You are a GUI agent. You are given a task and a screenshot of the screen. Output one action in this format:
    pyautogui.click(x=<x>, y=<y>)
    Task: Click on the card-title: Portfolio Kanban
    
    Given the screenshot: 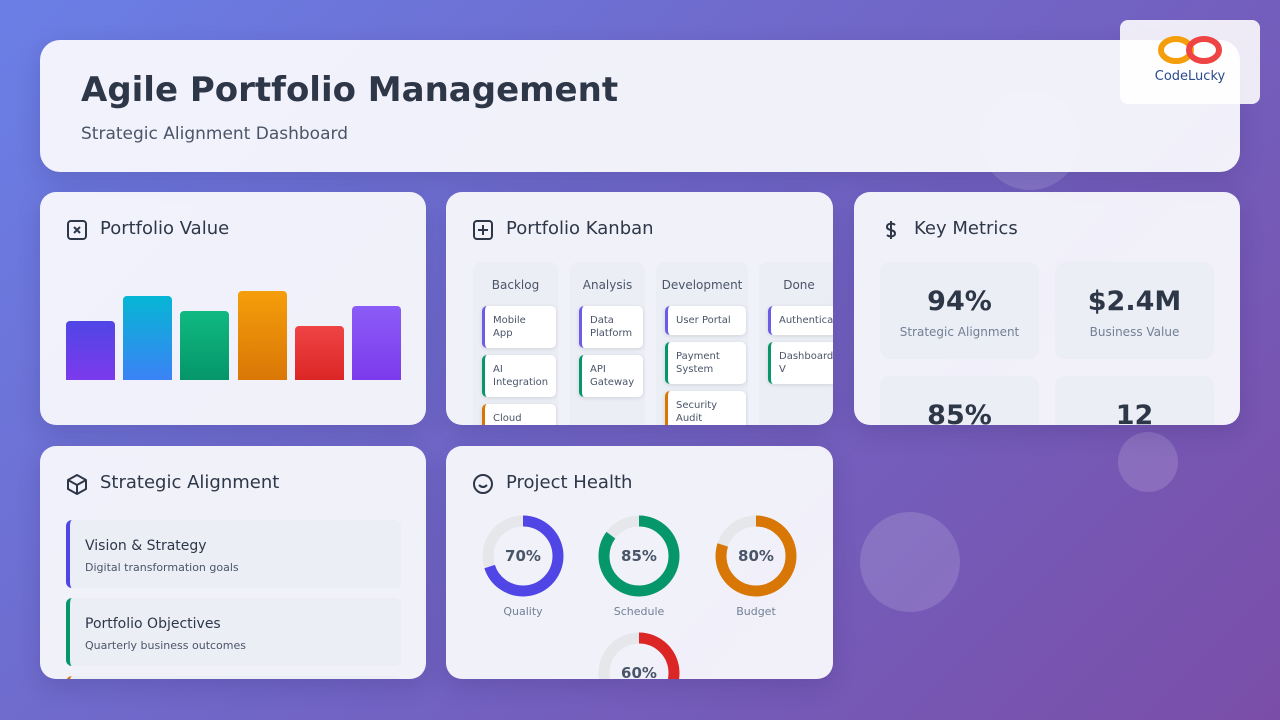 What is the action you would take?
    pyautogui.click(x=580, y=228)
    